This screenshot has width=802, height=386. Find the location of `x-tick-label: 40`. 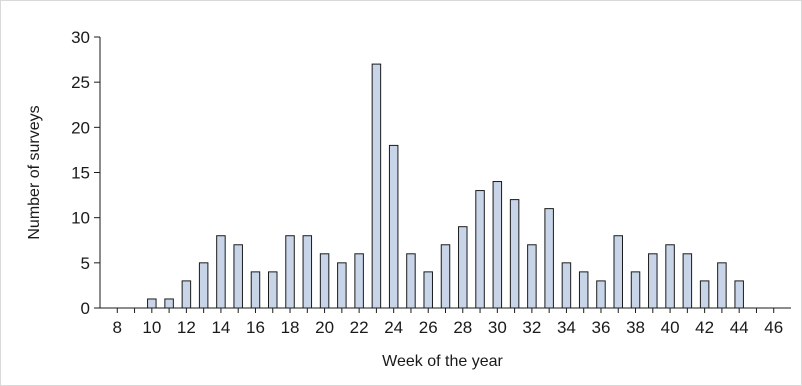

x-tick-label: 40 is located at coordinates (670, 327).